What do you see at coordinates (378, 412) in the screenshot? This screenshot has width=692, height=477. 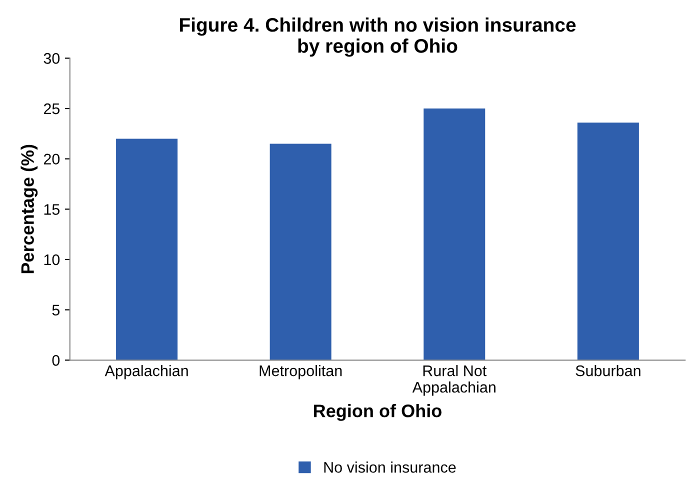 I see `x-axis-title: Region of Ohio` at bounding box center [378, 412].